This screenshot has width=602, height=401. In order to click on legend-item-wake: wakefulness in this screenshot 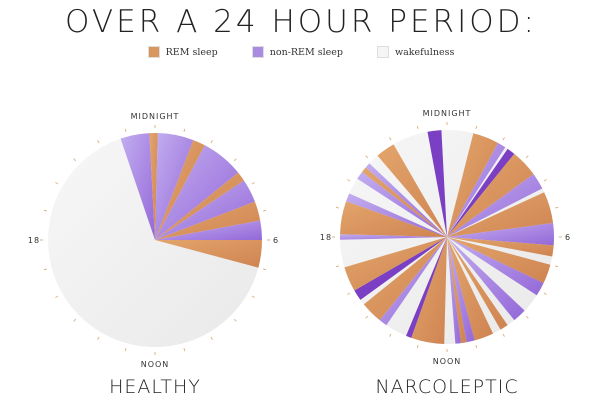, I will do `click(415, 52)`.